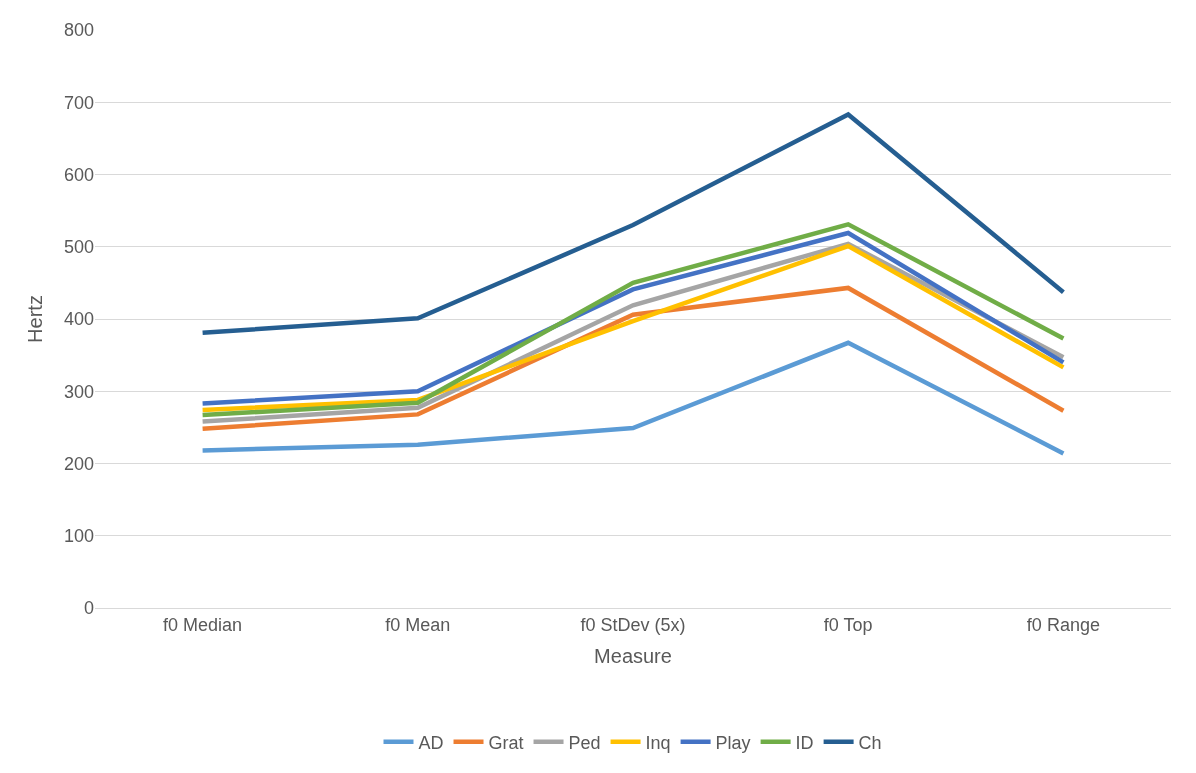 This screenshot has width=1196, height=773. What do you see at coordinates (203, 624) in the screenshot?
I see `x-tick-label: f0 Median` at bounding box center [203, 624].